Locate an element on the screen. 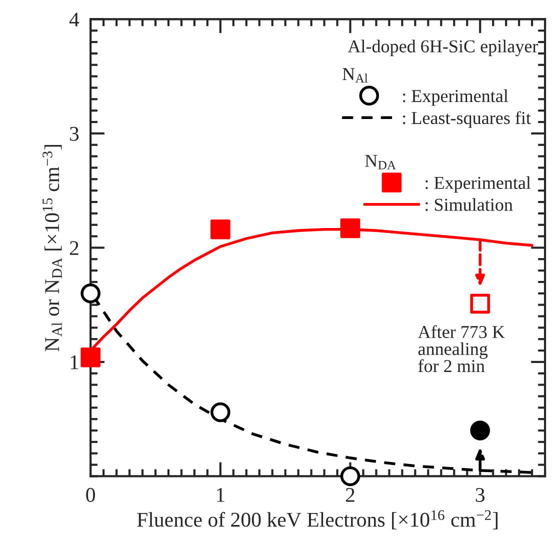 This screenshot has height=548, width=559. x-tick-label: 1 is located at coordinates (220, 495).